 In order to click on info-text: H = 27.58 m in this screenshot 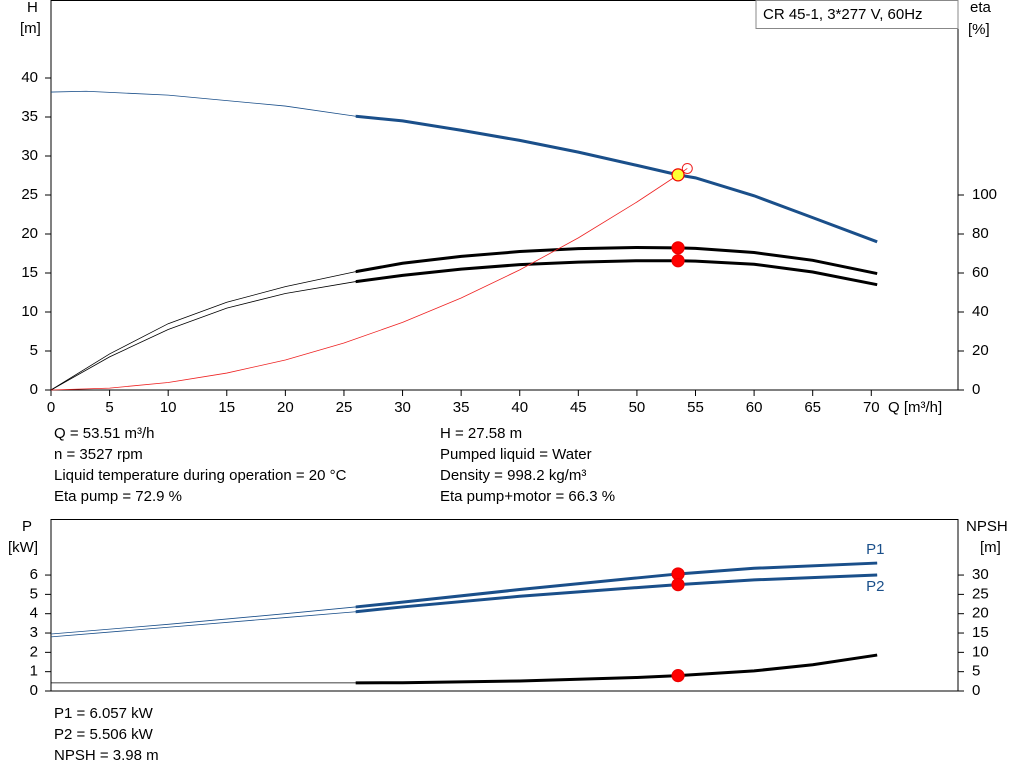, I will do `click(481, 433)`.